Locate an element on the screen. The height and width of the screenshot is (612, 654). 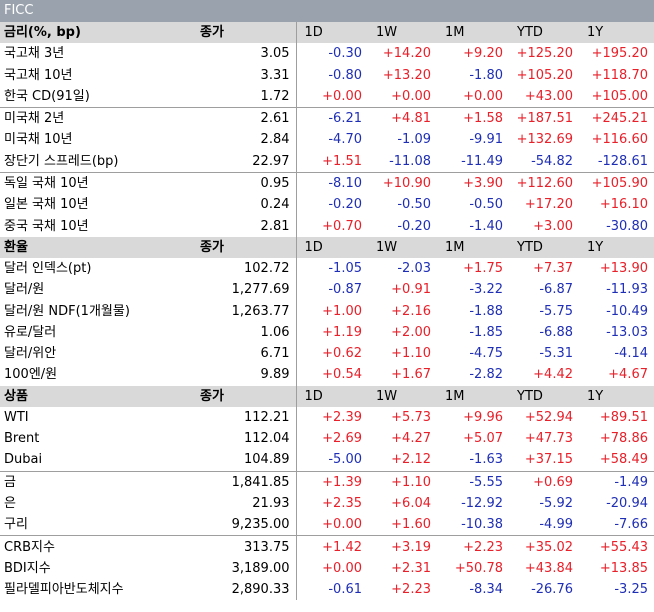
table-row: 미국채 2년 2.61 -6.21 +4.81 +1.58 +187.51 +245.21 is located at coordinates (327, 118).